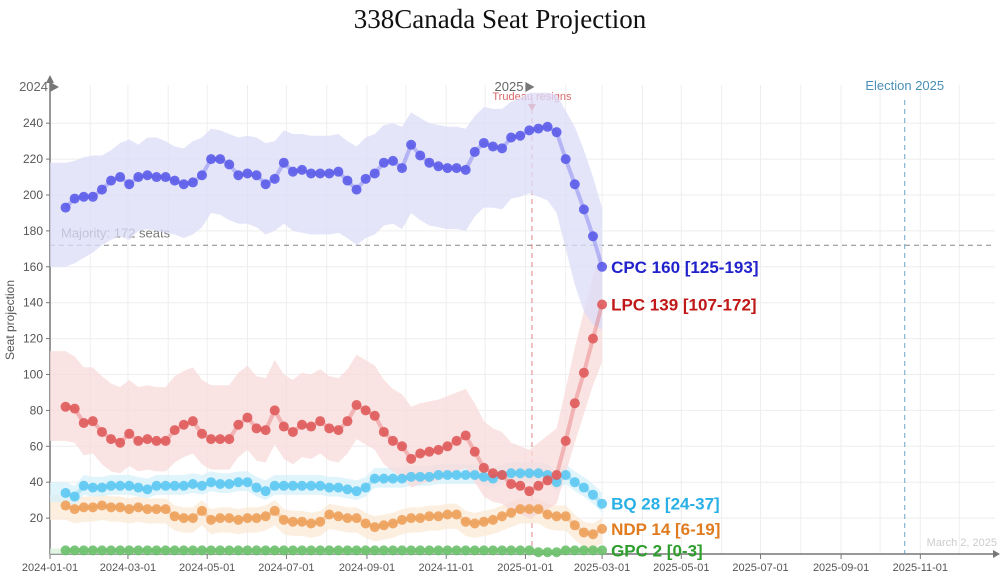  I want to click on y-tick-label: 240, so click(33, 123).